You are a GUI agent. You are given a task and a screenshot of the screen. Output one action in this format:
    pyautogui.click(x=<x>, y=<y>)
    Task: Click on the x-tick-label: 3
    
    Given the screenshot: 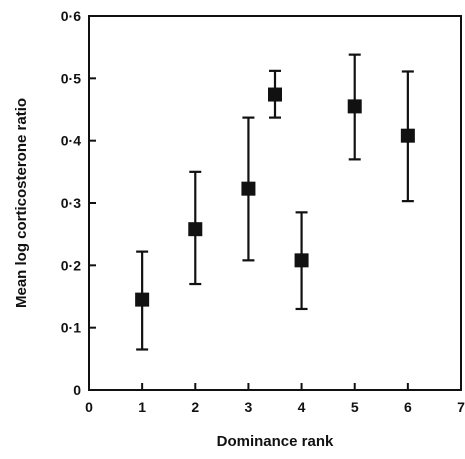 What is the action you would take?
    pyautogui.click(x=249, y=407)
    